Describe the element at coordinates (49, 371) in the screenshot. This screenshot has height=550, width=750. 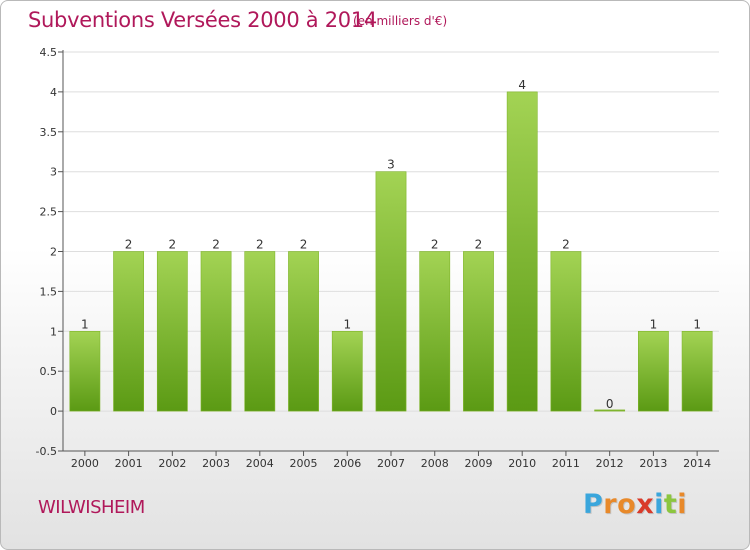
I see `y-tick-label: 0.5` at that location.